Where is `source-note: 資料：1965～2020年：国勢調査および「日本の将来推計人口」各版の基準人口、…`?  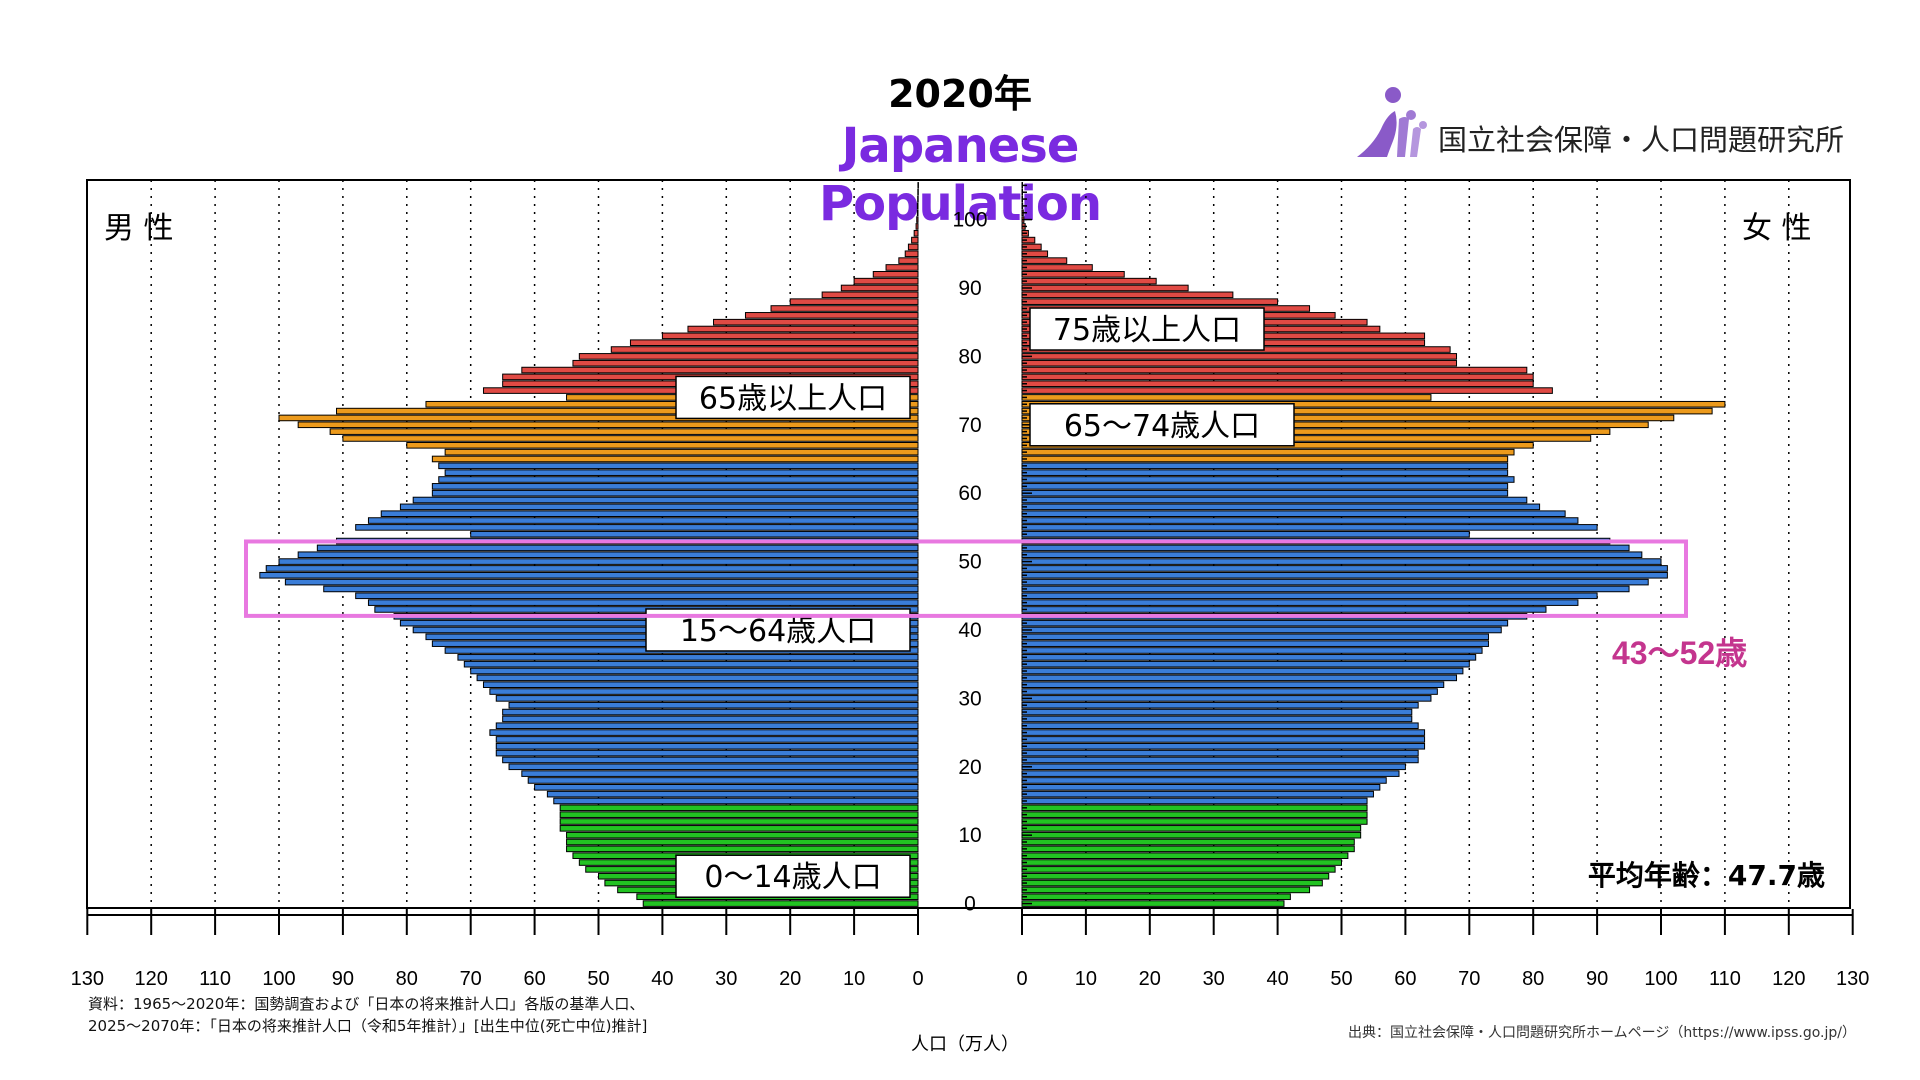 source-note: 資料：1965～2020年：国勢調査および「日本の将来推計人口」各版の基準人口、… is located at coordinates (367, 1015).